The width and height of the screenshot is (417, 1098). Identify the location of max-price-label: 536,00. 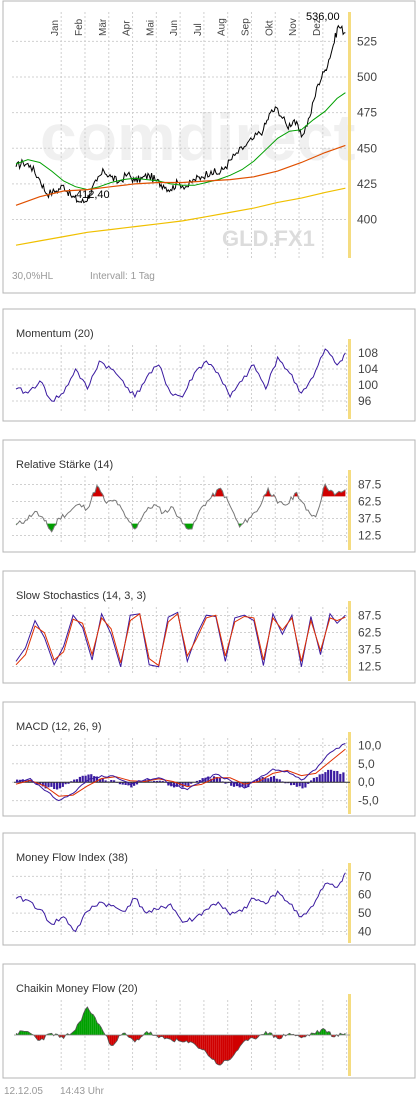
(323, 17).